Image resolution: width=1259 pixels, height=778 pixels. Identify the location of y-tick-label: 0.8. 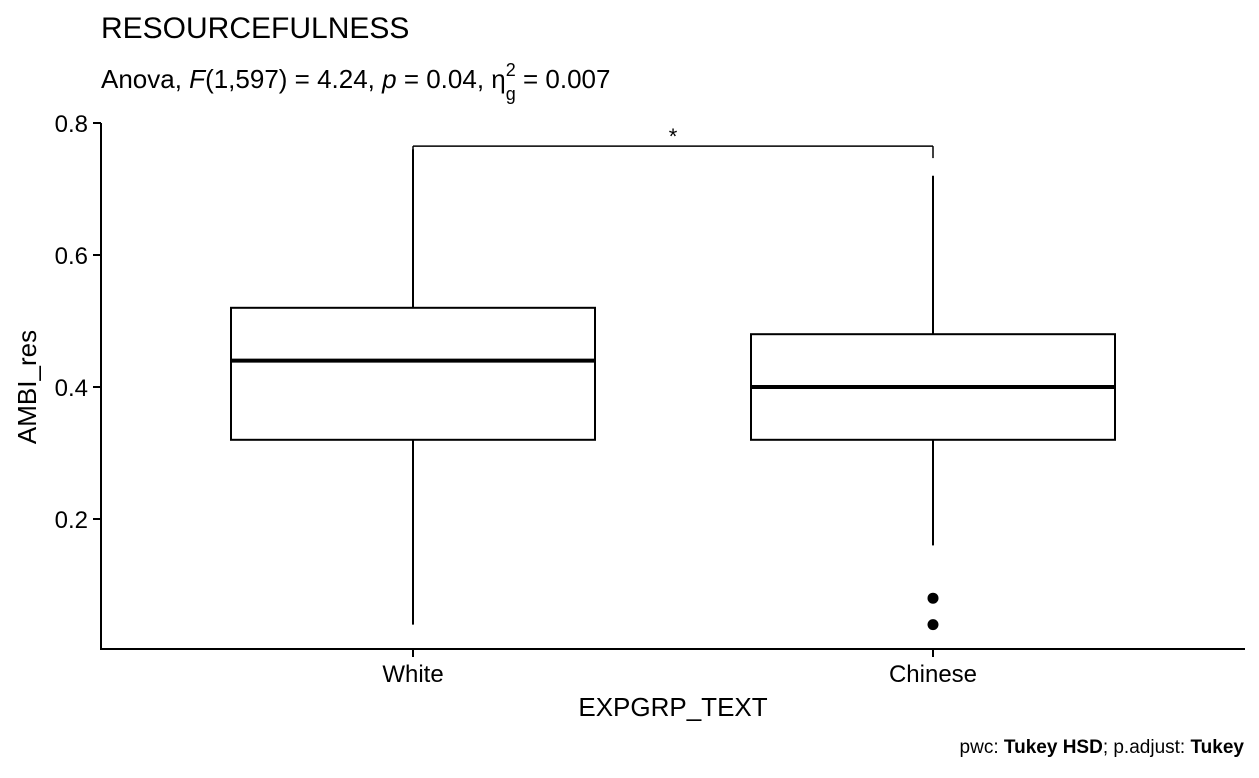
(71, 124).